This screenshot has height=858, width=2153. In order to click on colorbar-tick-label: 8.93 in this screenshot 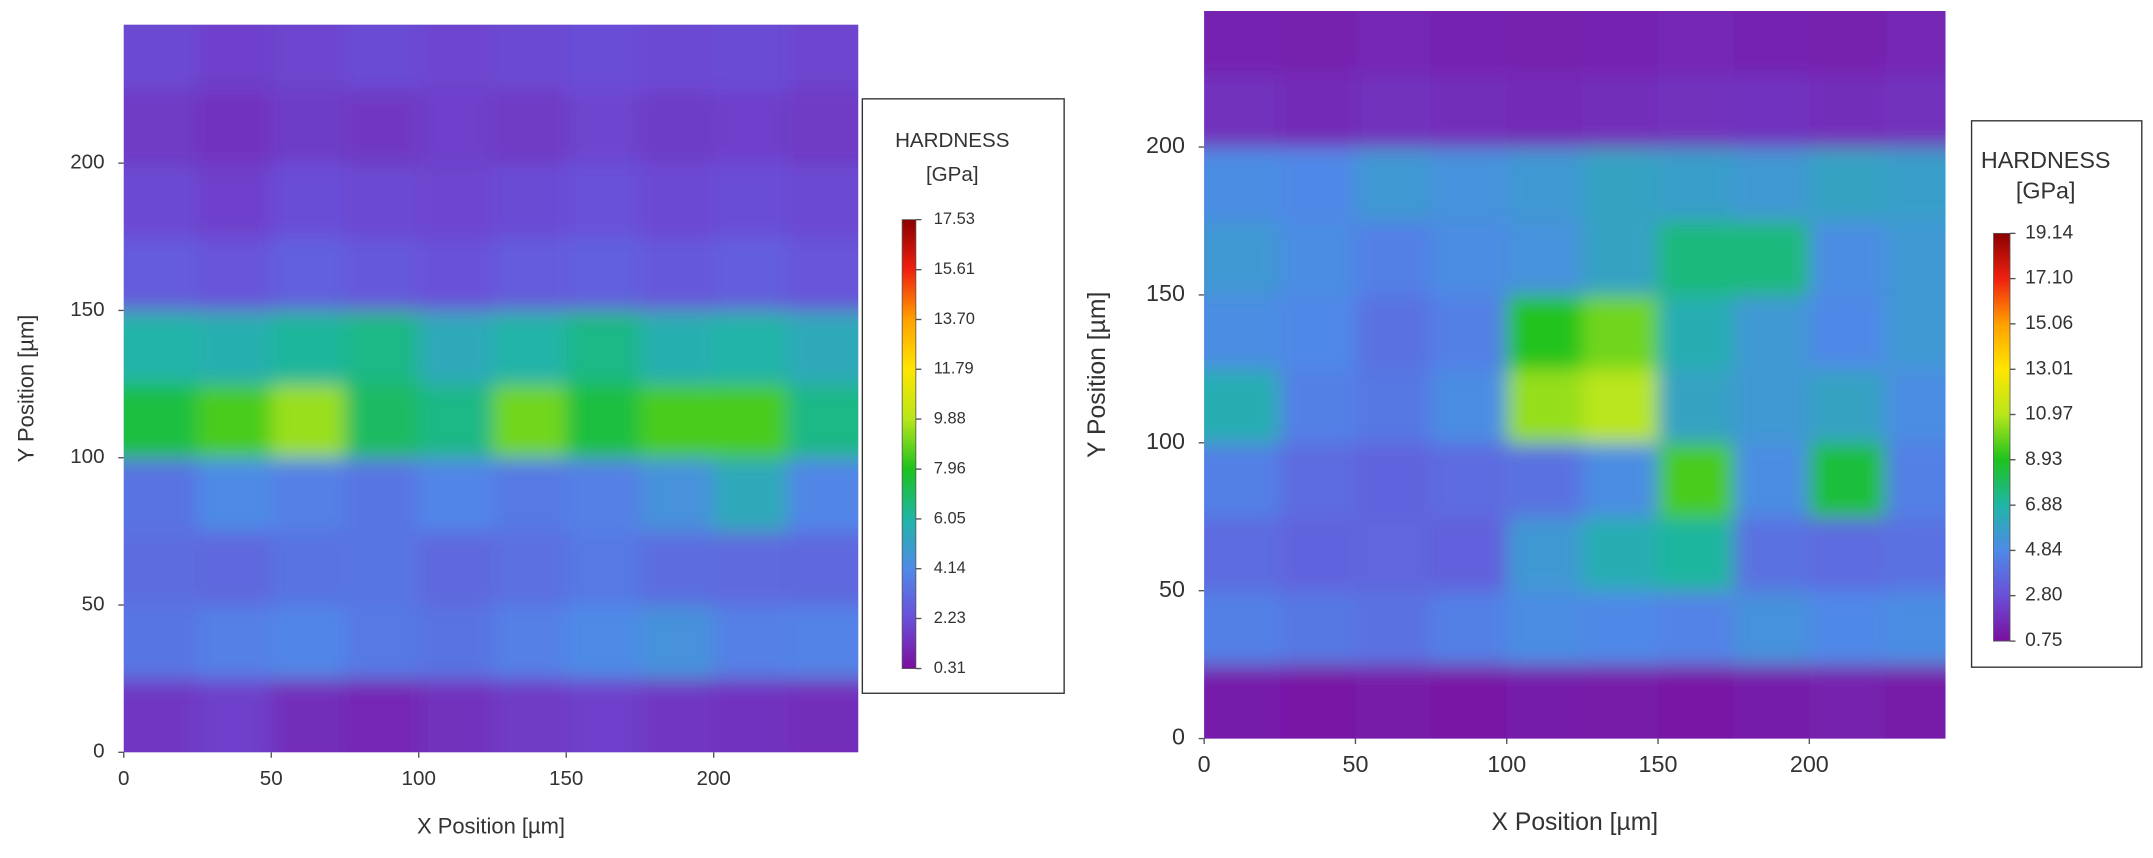, I will do `click(2043, 459)`.